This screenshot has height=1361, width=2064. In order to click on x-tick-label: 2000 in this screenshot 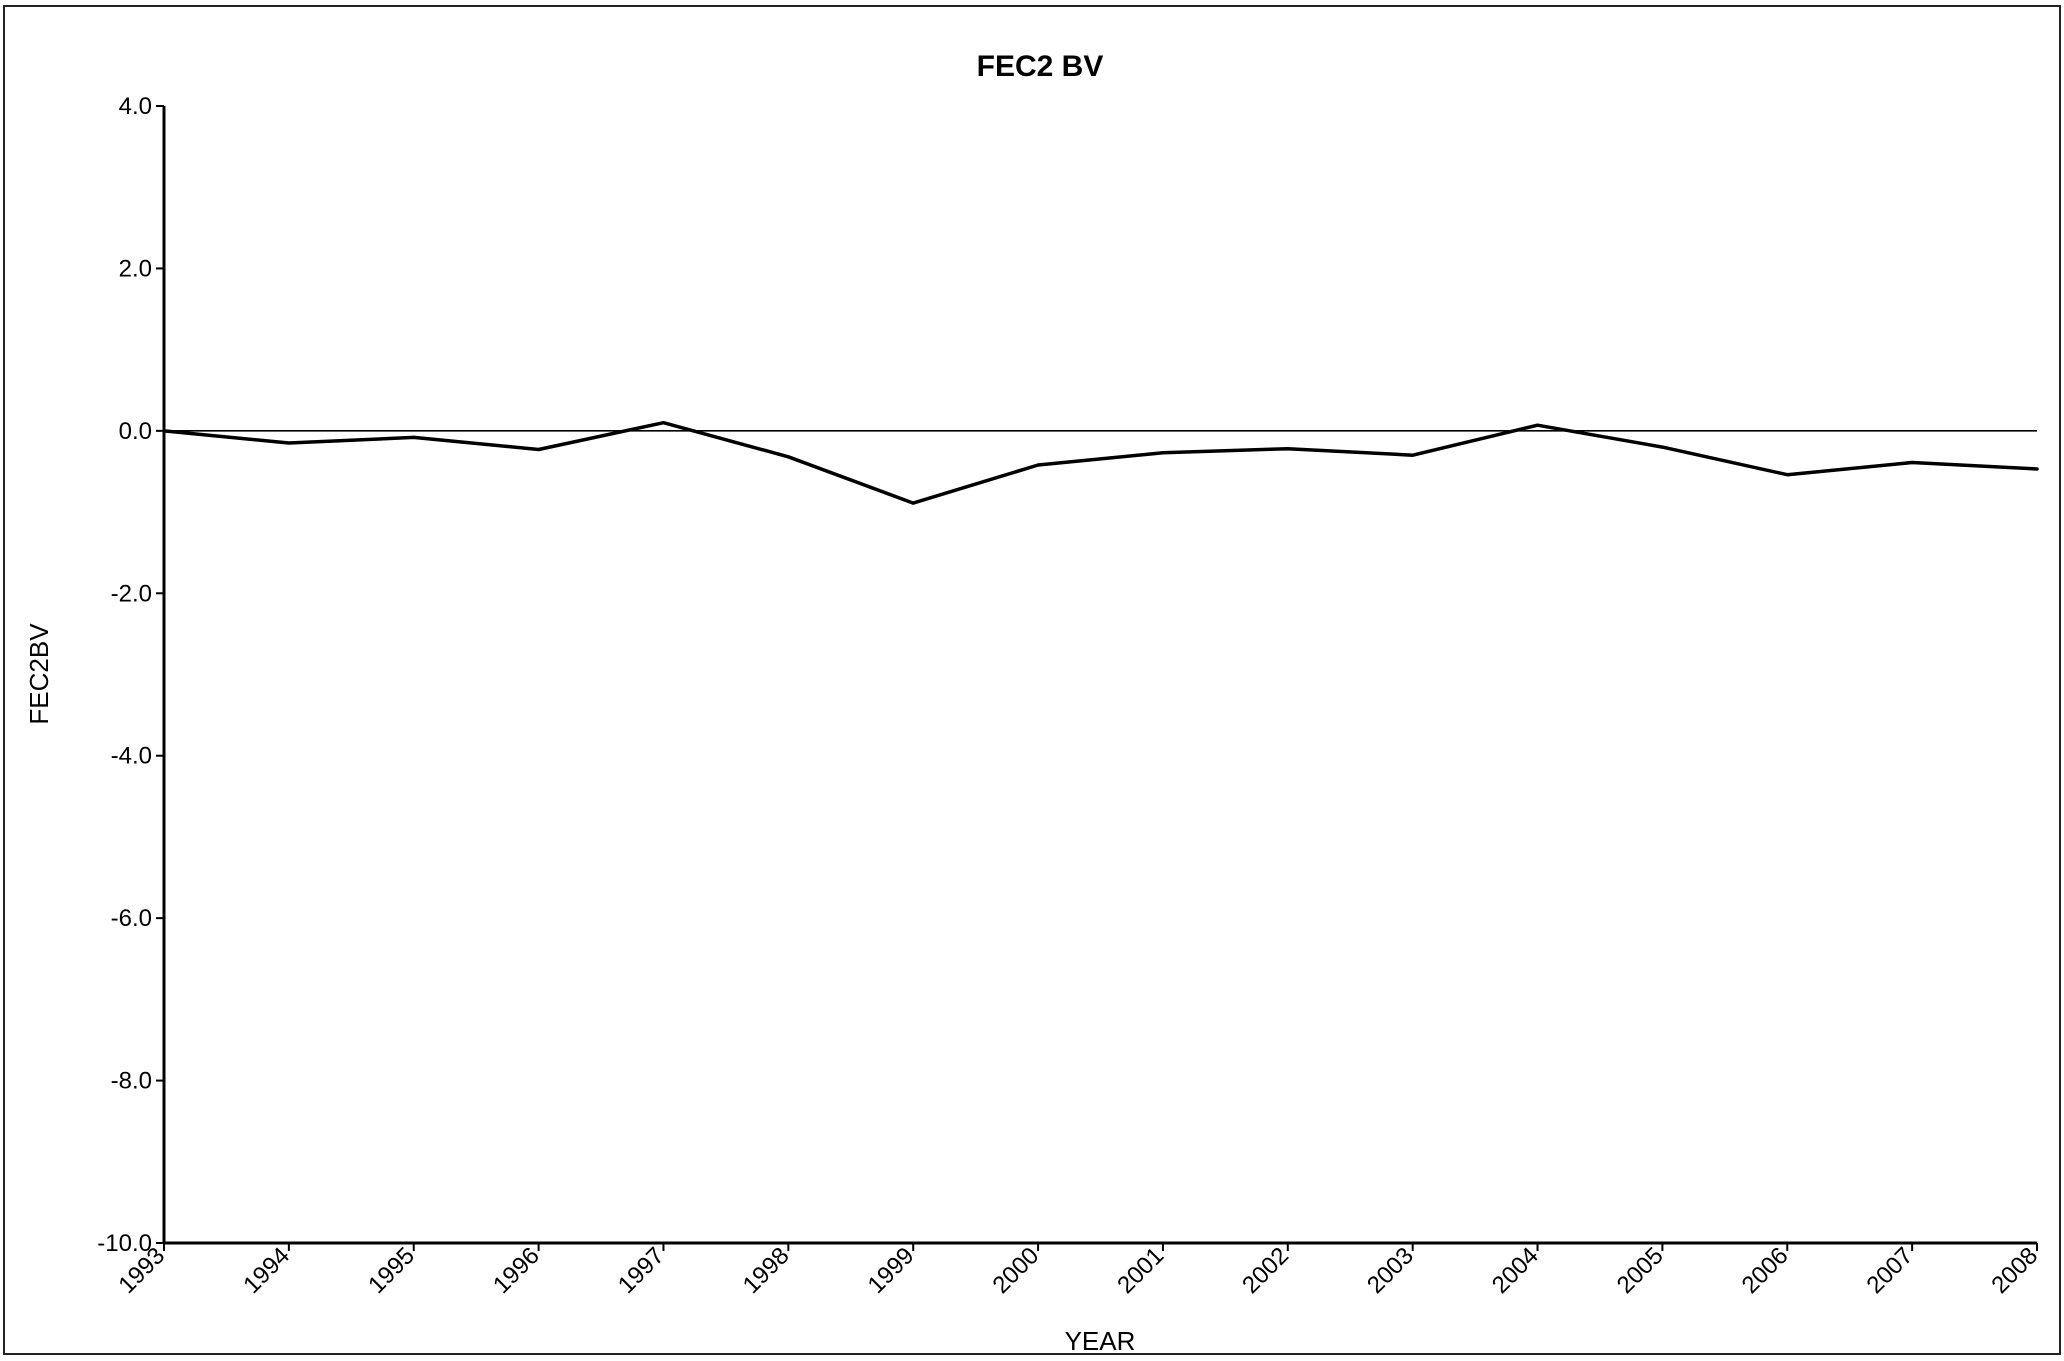, I will do `click(1015, 1270)`.